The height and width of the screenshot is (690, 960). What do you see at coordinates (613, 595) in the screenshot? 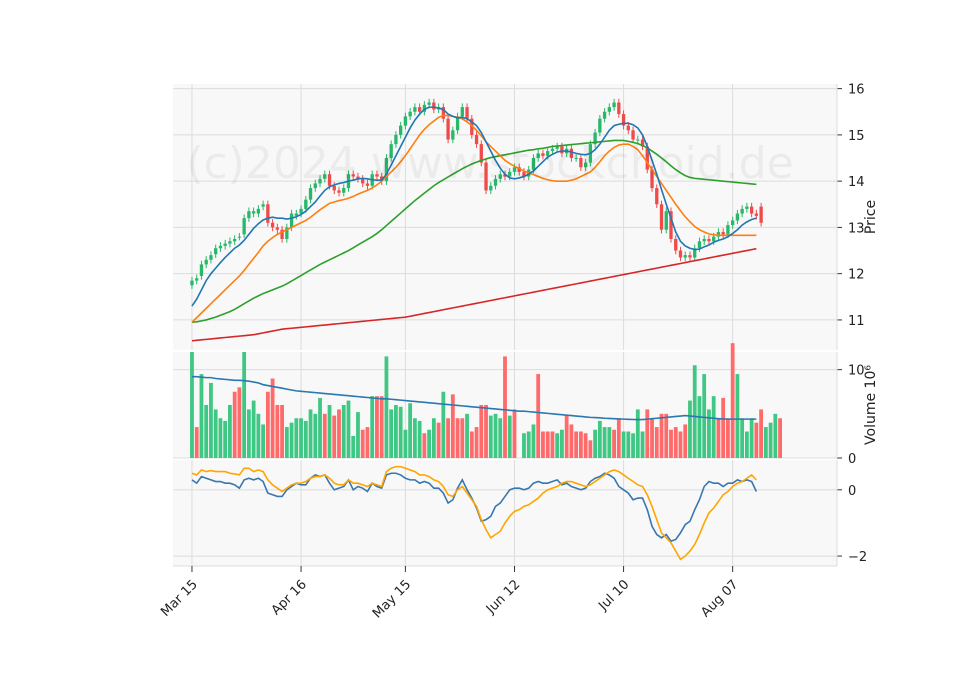
I see `x-tick-label: Jul 10` at bounding box center [613, 595].